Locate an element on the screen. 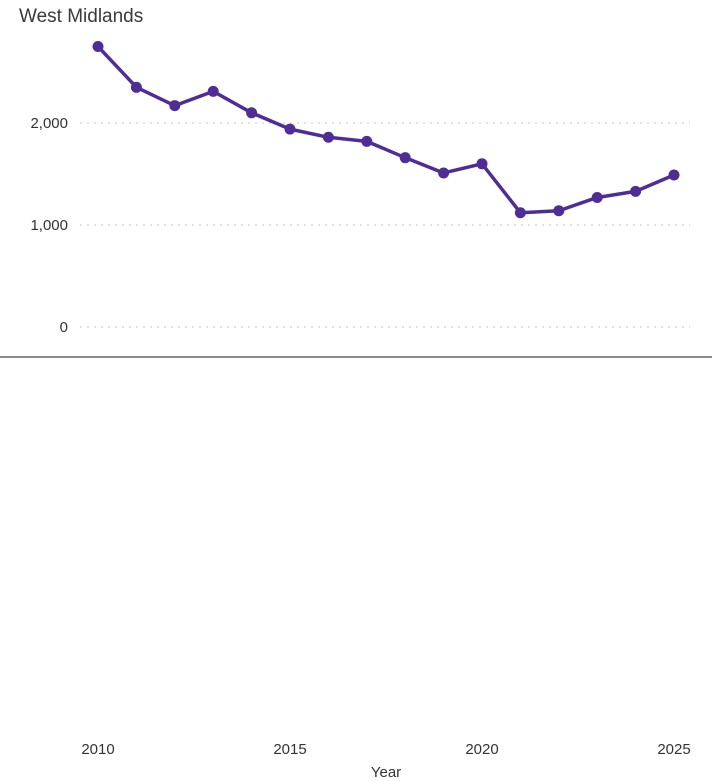  y-tick-label: 1,000 is located at coordinates (49, 225).